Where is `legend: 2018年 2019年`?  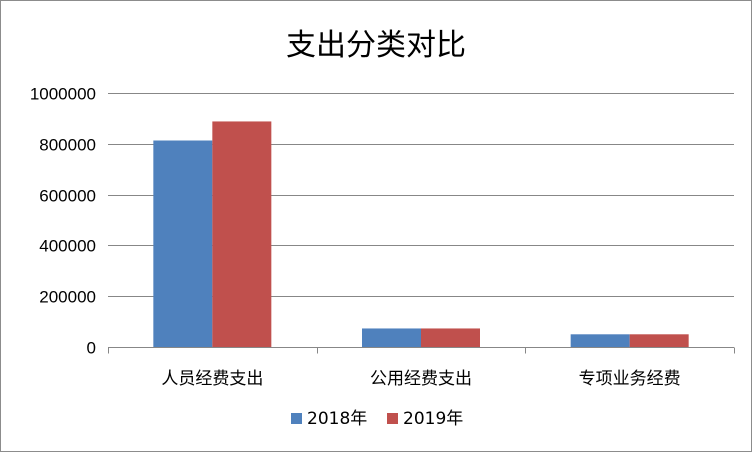 legend: 2018年 2019年 is located at coordinates (377, 419).